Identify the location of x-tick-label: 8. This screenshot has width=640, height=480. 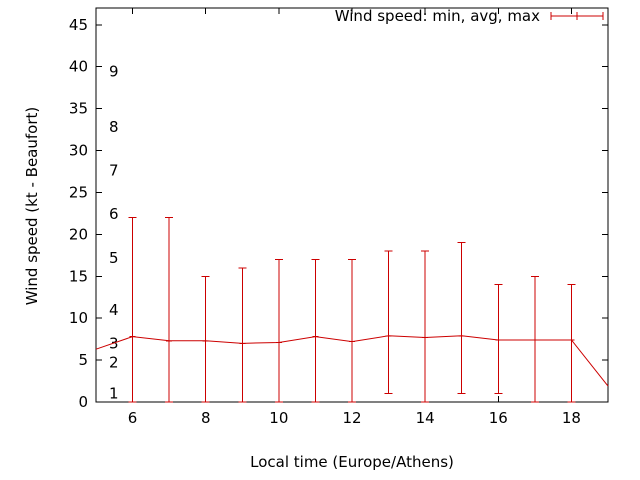
(206, 418).